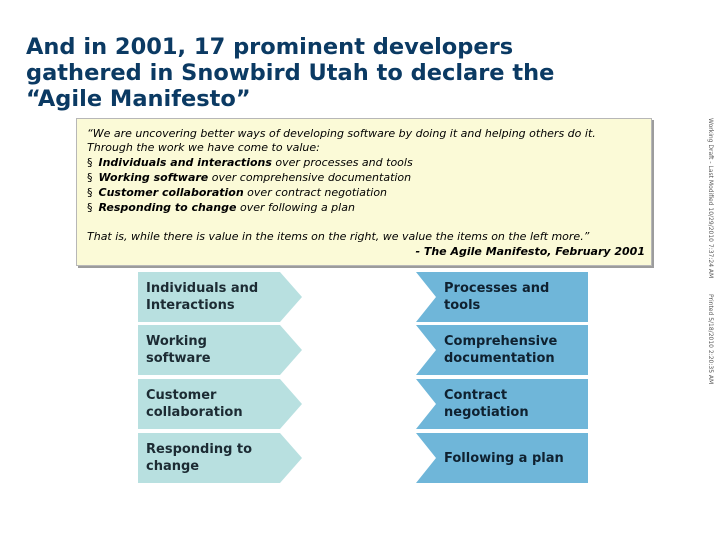 Image resolution: width=720 pixels, height=540 pixels. Describe the element at coordinates (194, 412) in the screenshot. I see `arrow-label: collaboration` at that location.